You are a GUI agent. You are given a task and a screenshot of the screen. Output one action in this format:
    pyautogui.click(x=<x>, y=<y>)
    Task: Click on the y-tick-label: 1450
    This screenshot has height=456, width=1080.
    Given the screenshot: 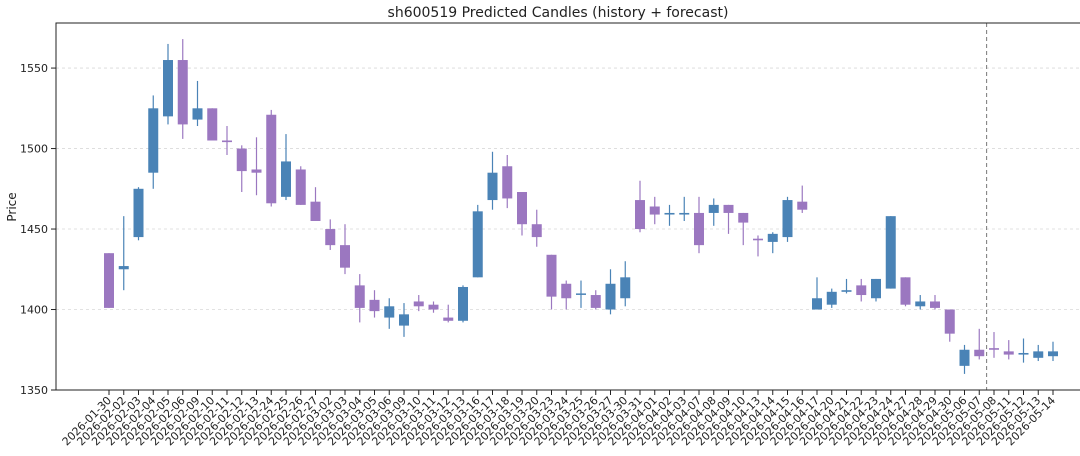 What is the action you would take?
    pyautogui.click(x=34, y=229)
    